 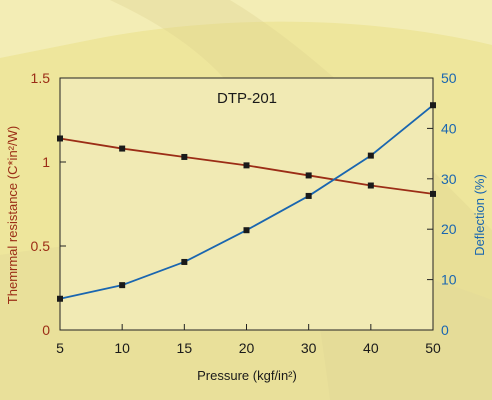 I want to click on x-tick-label: 20, so click(x=247, y=348).